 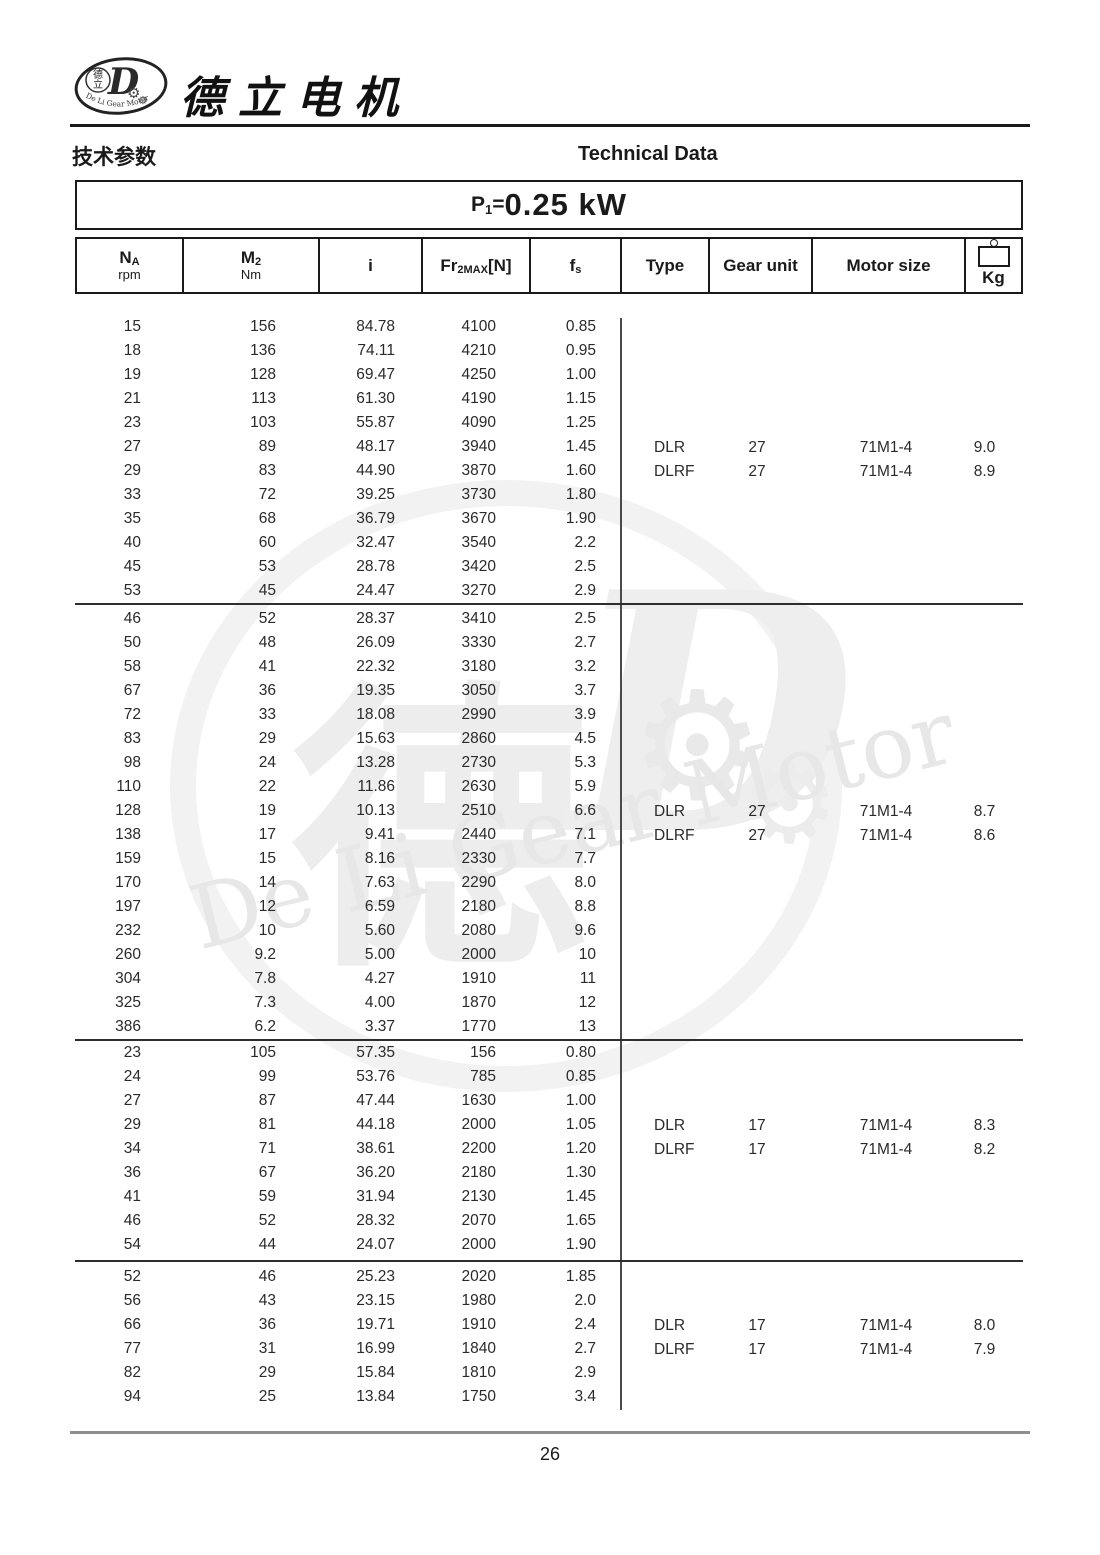 I want to click on svg-text: 立, so click(x=98, y=84).